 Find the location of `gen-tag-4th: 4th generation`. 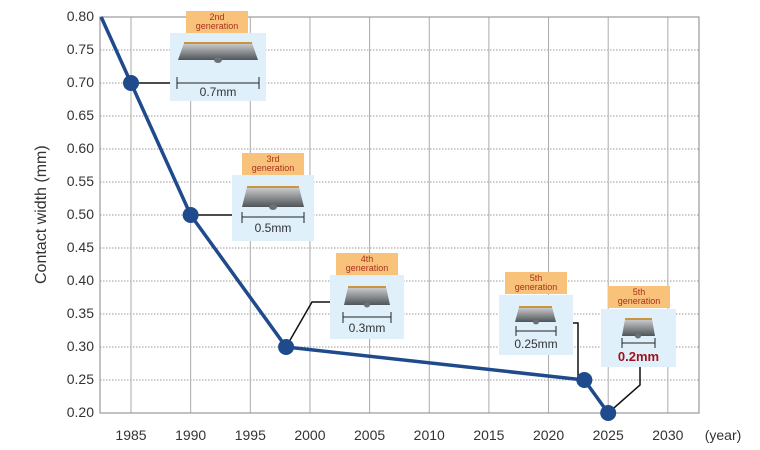

gen-tag-4th: 4th generation is located at coordinates (367, 264).